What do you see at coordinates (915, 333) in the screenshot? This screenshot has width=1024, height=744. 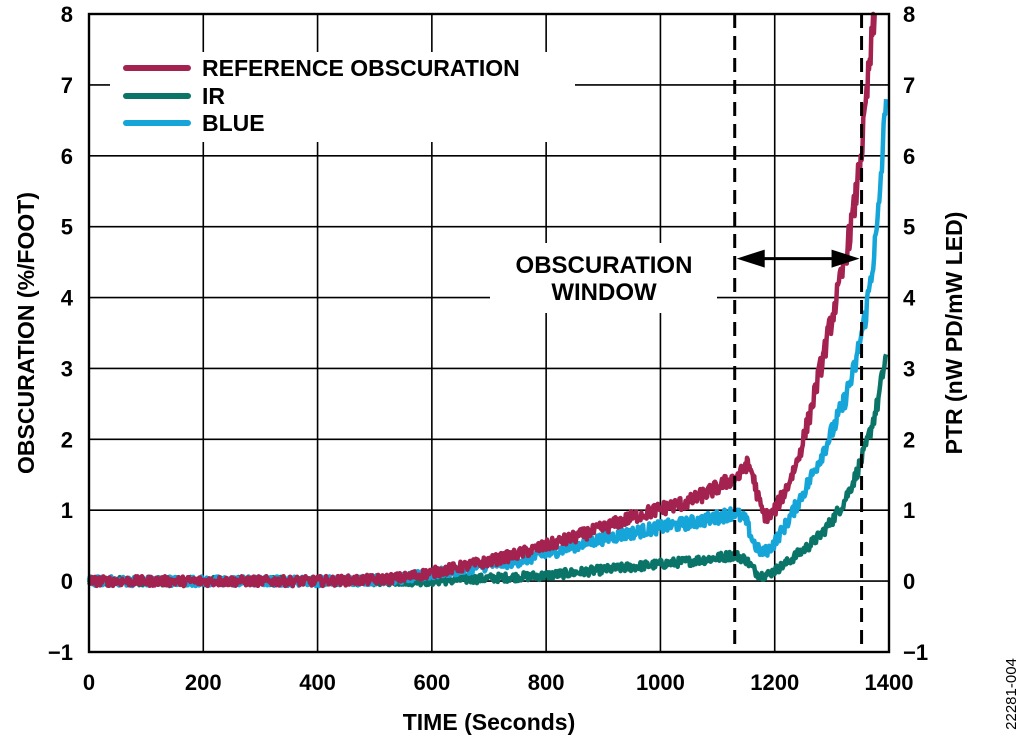 I see `y2-tick-labels: −1 0 1 2 3 4 5 6 7 8` at bounding box center [915, 333].